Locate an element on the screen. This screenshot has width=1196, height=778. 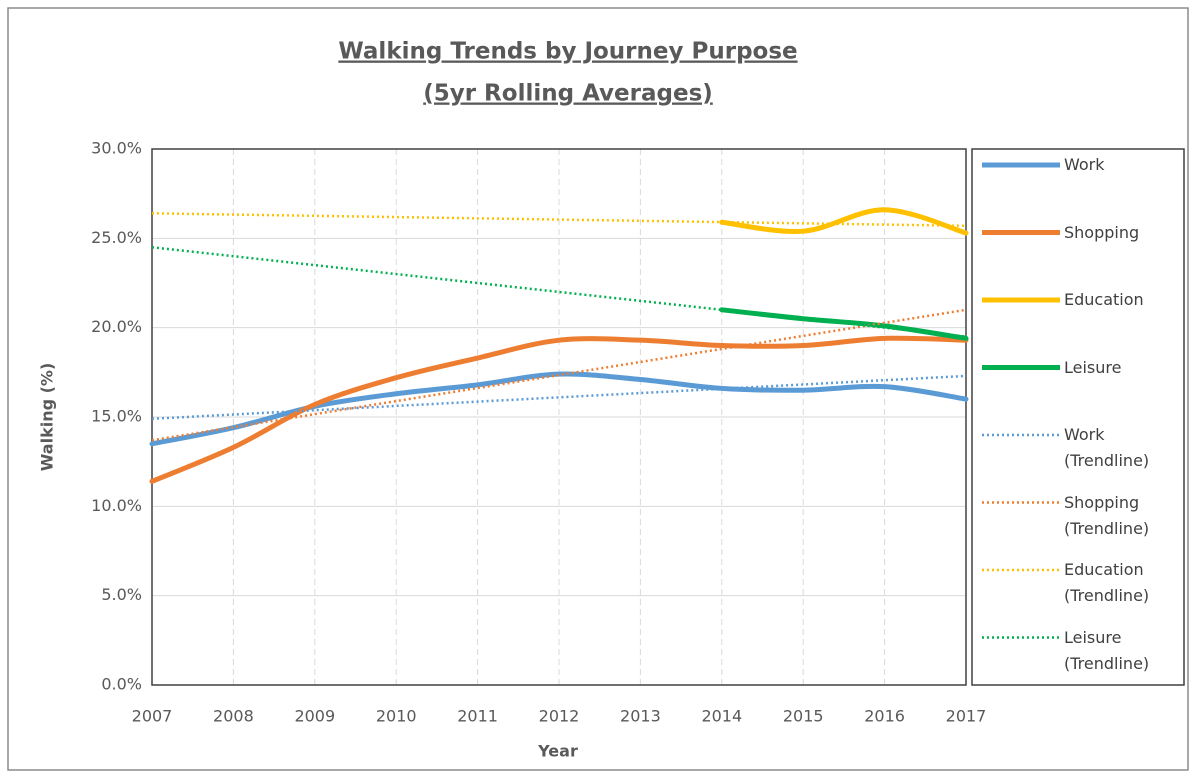
legend-label: Education is located at coordinates (1104, 299).